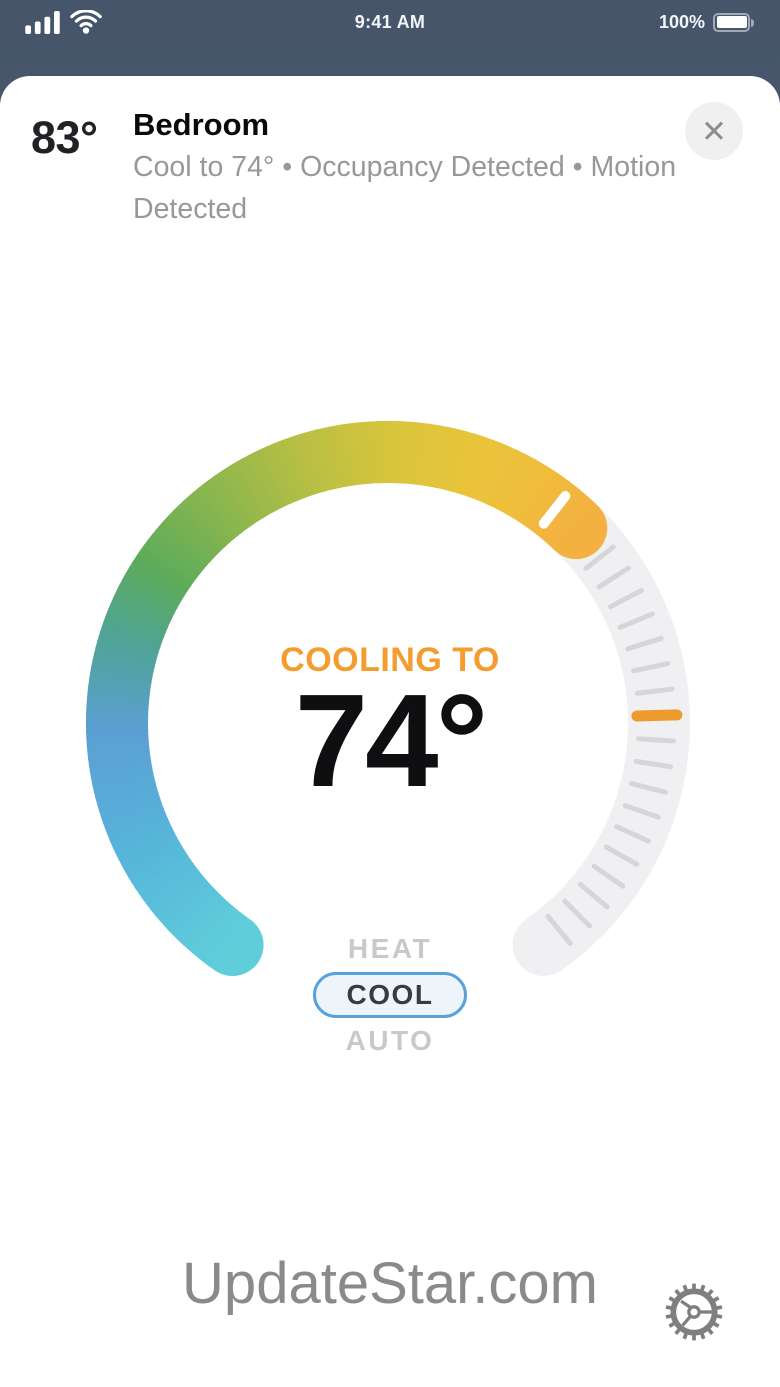 The height and width of the screenshot is (1387, 780). Describe the element at coordinates (64, 137) in the screenshot. I see `current-temperature: 83°` at that location.